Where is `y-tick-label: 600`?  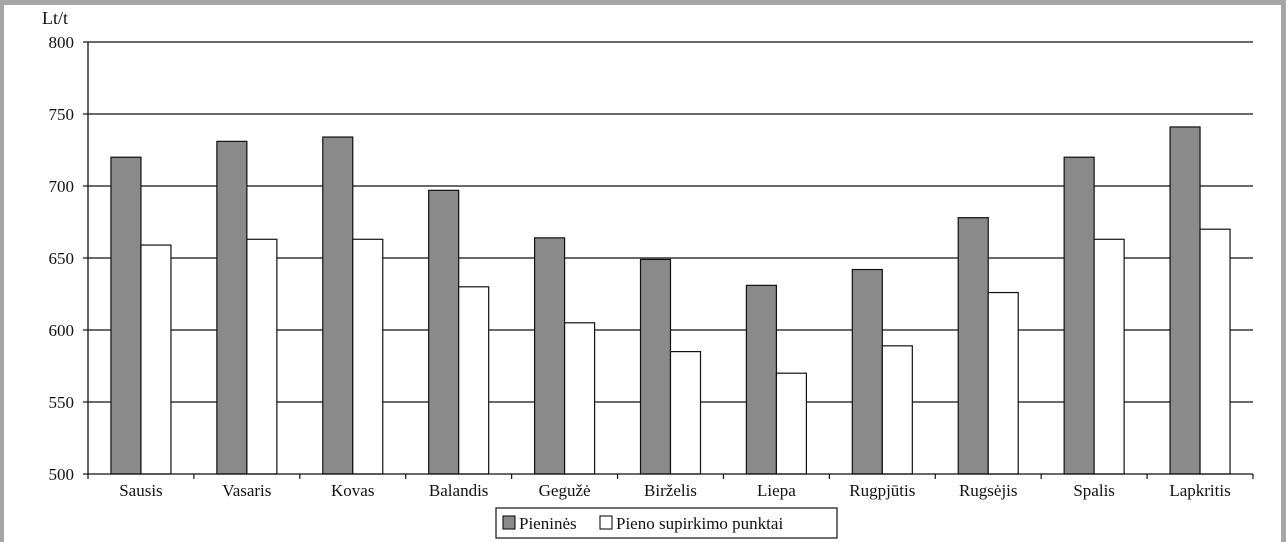 y-tick-label: 600 is located at coordinates (62, 330).